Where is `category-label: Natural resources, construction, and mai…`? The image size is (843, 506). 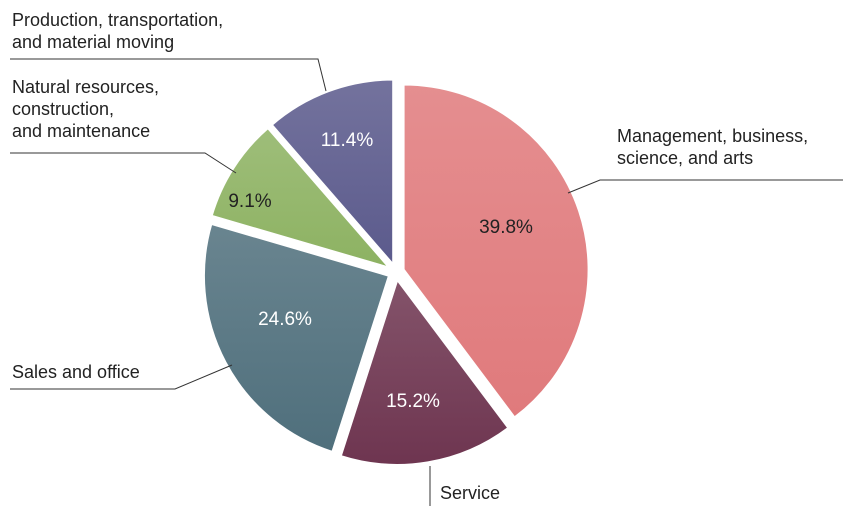
category-label: Natural resources, construction, and mai… is located at coordinates (86, 109).